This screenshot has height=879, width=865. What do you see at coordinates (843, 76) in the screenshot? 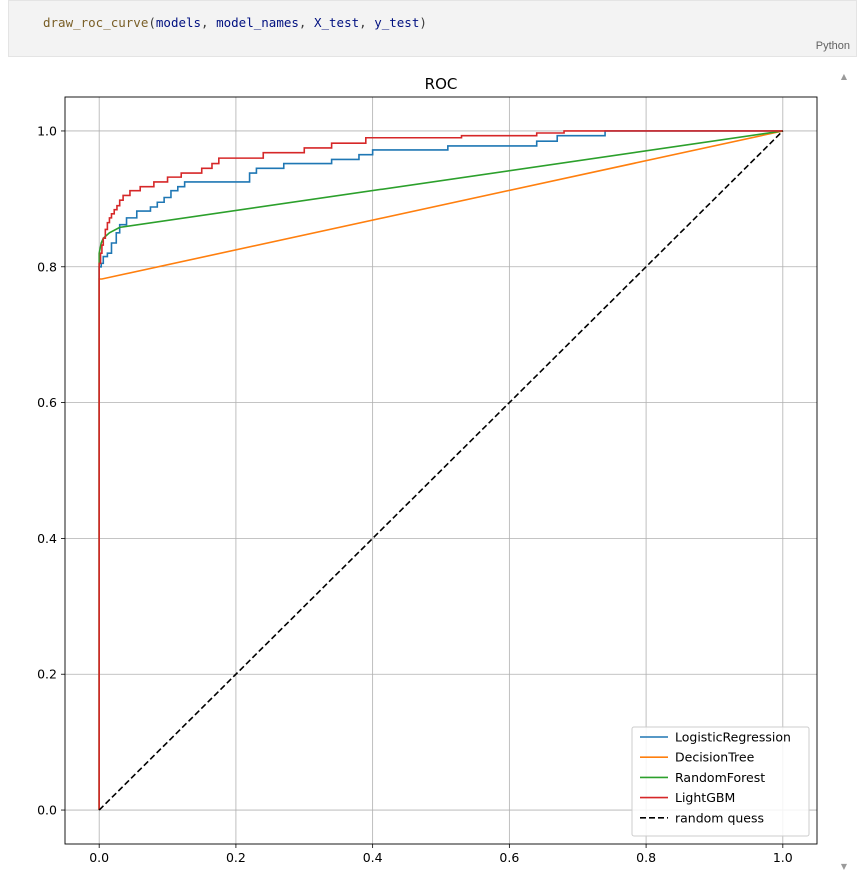
I see `scroll-up-arrow-icon: ▲` at bounding box center [843, 76].